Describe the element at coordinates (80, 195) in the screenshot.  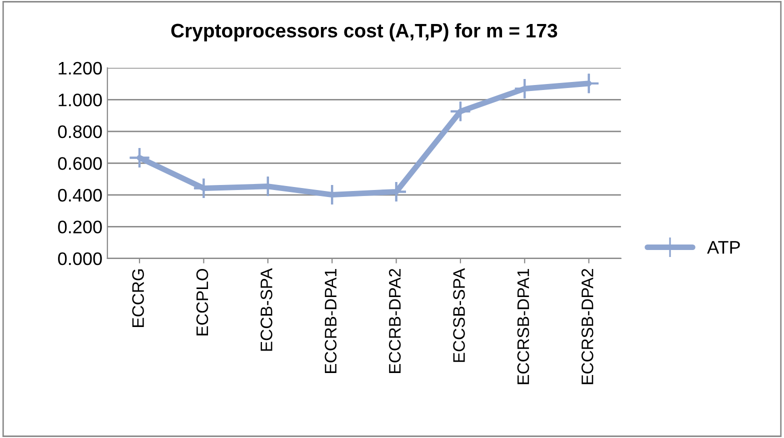
I see `y-tick-label: 0.400` at that location.